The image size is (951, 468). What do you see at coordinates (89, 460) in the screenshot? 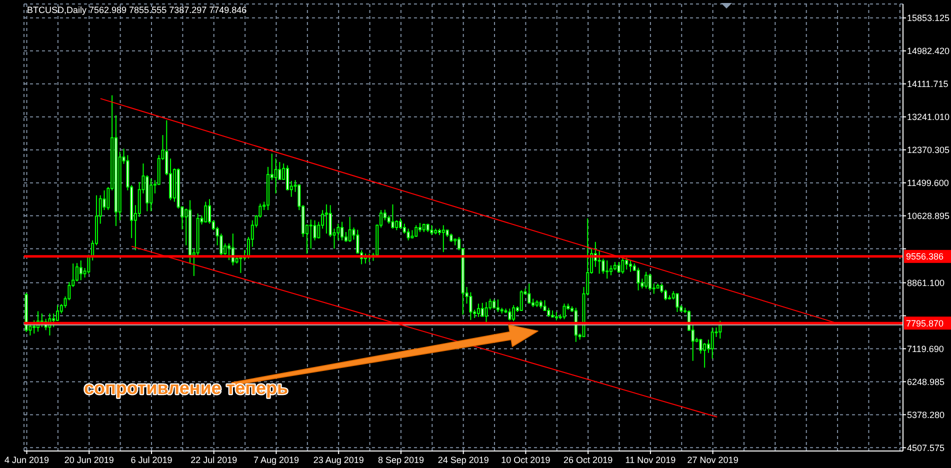
I see `x-tick-label: 20 Jun 2019` at bounding box center [89, 460].